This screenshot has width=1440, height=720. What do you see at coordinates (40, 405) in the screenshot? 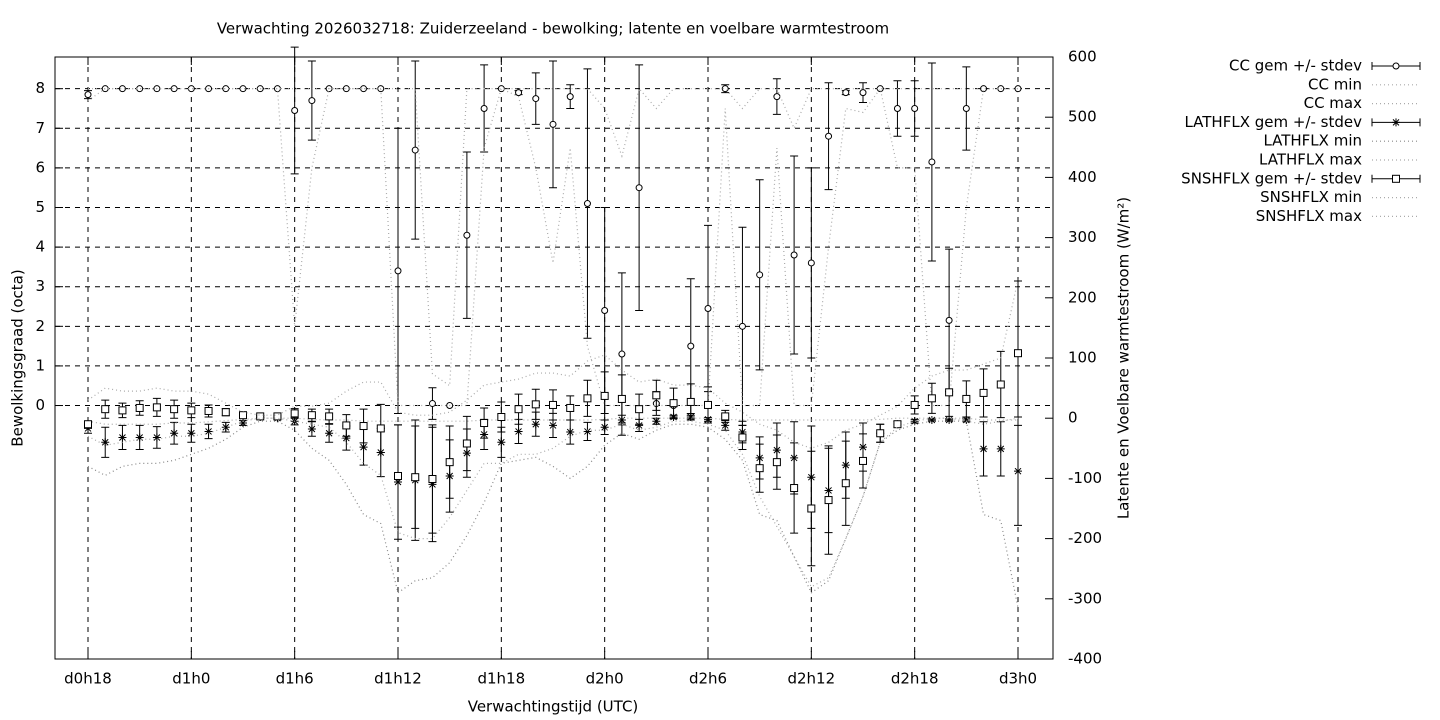
I see `y-tick-label: 0` at bounding box center [40, 405].